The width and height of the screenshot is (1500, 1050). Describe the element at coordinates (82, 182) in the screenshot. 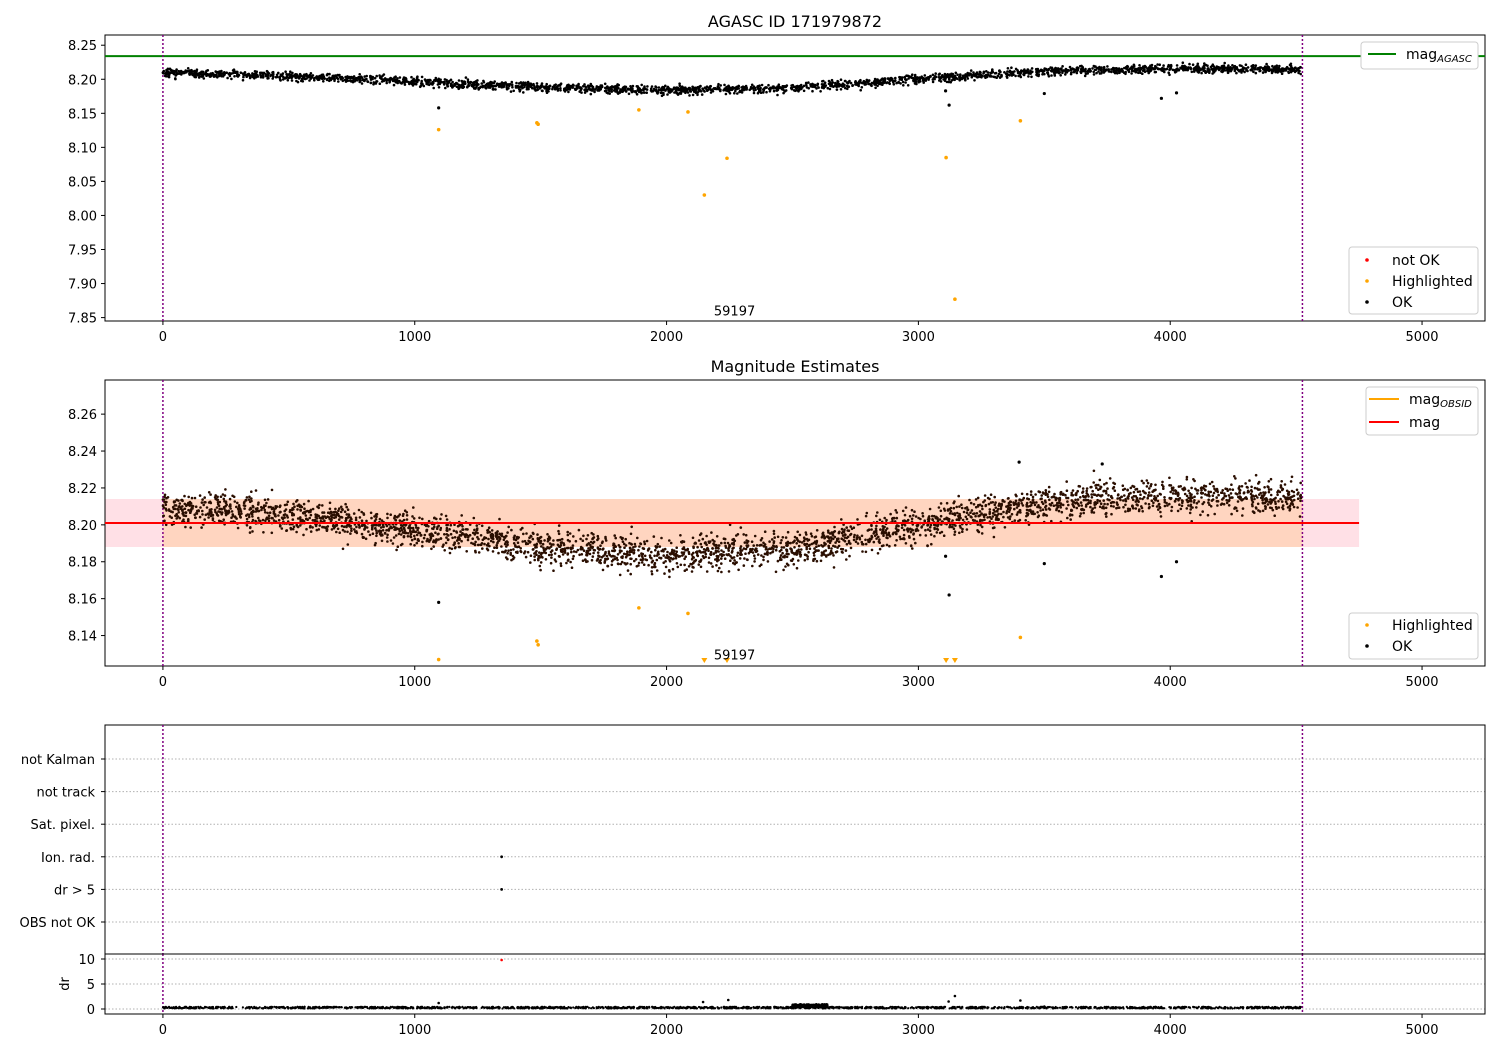

I see `agasc-ytick-label: 8.05` at that location.